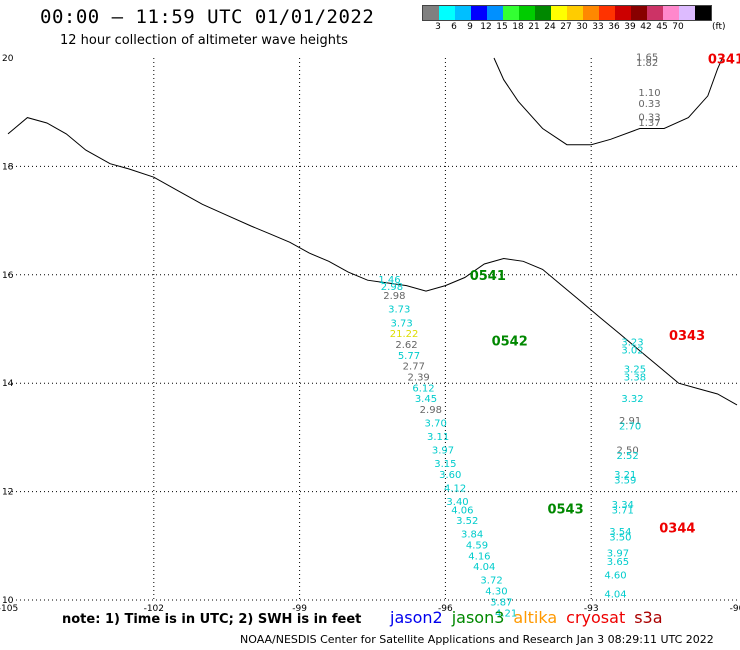  I want to click on wave-height-label: 3.50, so click(620, 537).